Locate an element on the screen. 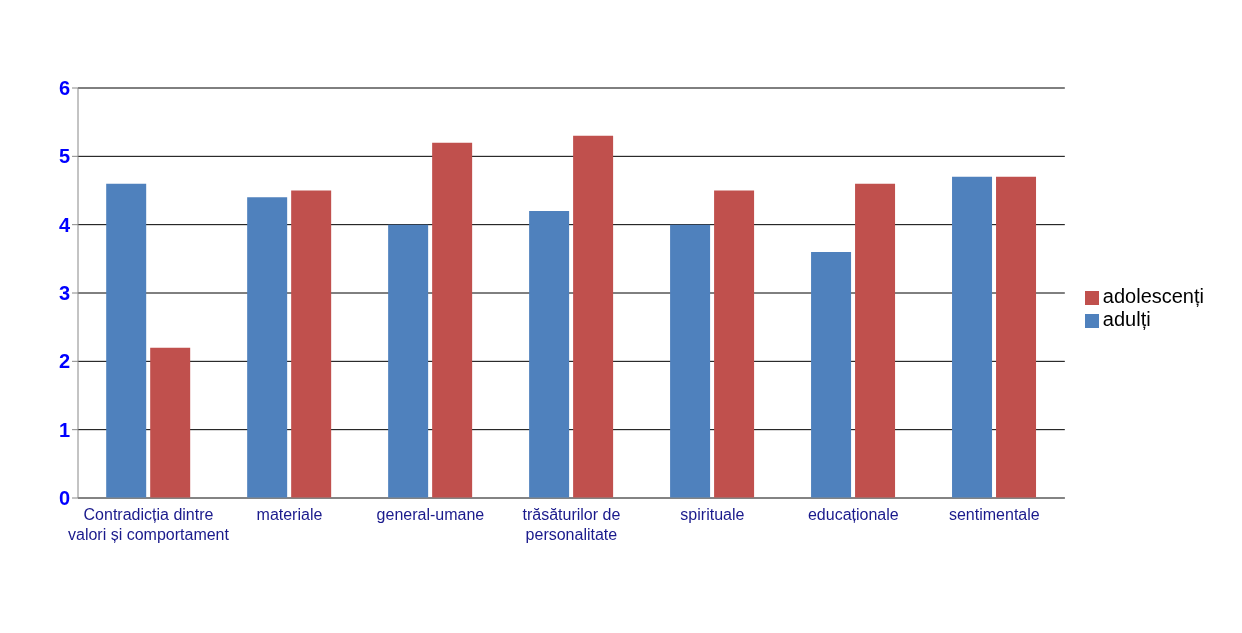 This screenshot has height=633, width=1242. y-tick-label: 6 is located at coordinates (64, 88).